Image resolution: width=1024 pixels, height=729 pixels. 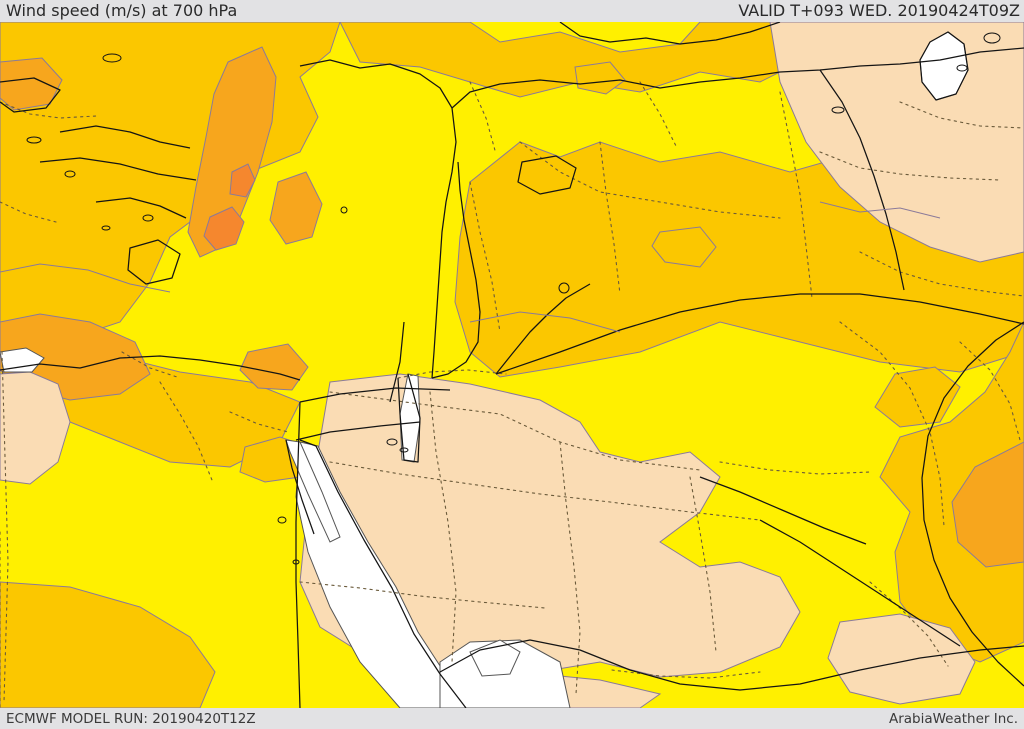 What do you see at coordinates (122, 10) in the screenshot?
I see `page-title: Wind speed (m/s) at 700 hPa` at bounding box center [122, 10].